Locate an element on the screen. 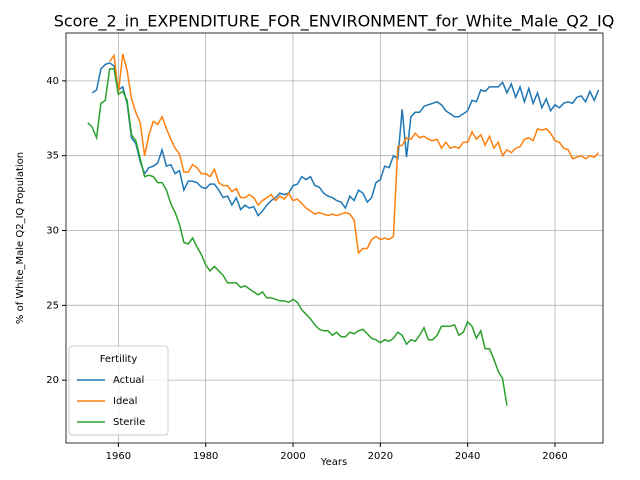 This screenshot has width=640, height=480. y-tick-label: 40 is located at coordinates (52, 81).